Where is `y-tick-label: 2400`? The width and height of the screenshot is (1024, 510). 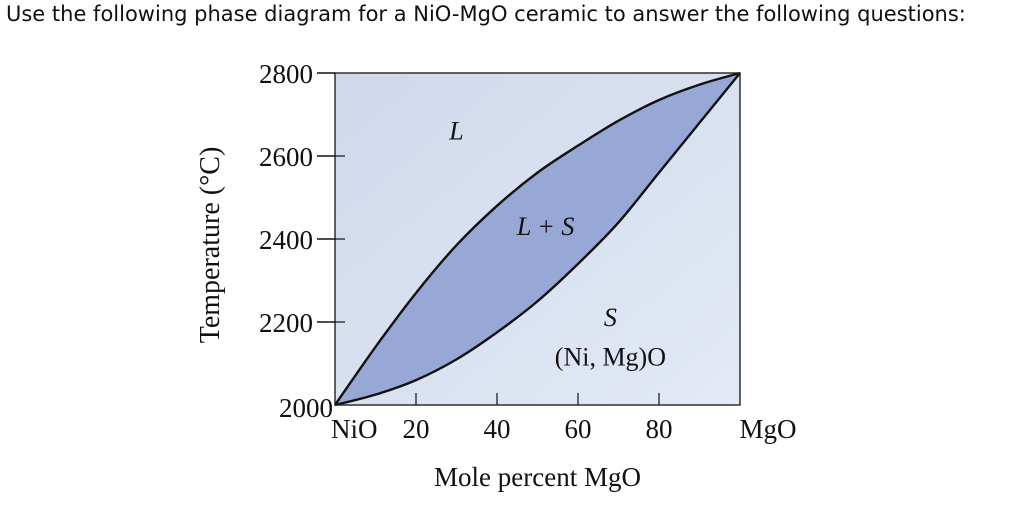
y-tick-label: 2400 is located at coordinates (286, 240).